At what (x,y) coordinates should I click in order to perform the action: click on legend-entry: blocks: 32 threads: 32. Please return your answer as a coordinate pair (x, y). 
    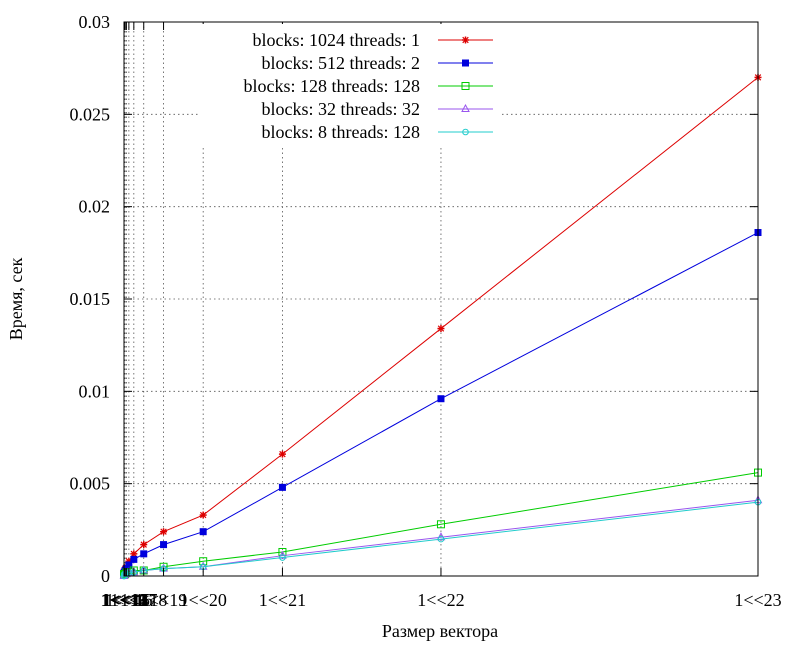
    Looking at the image, I should click on (377, 109).